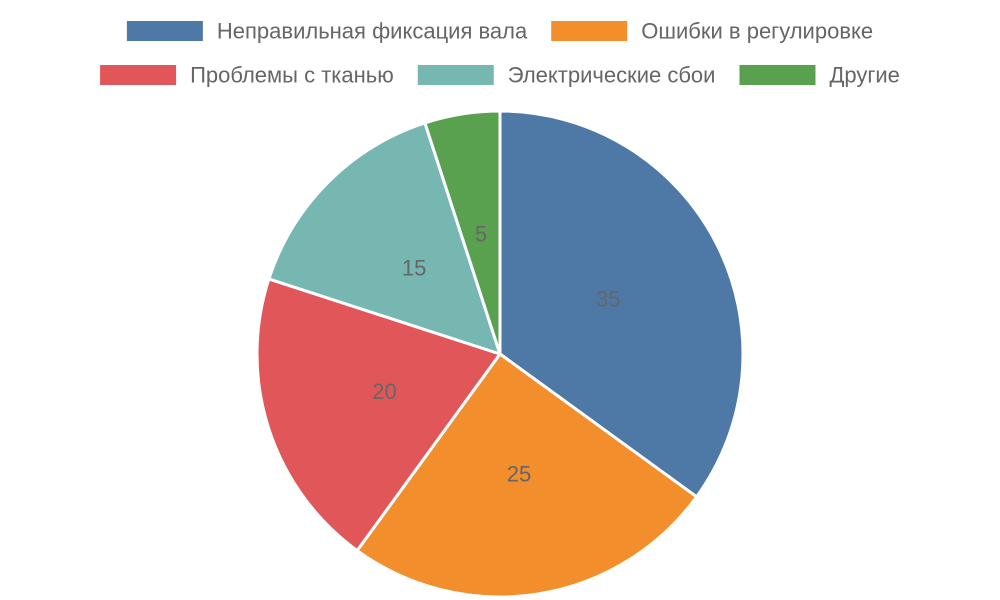 This screenshot has width=1000, height=600. What do you see at coordinates (481, 233) in the screenshot?
I see `slice-5-value-label: 5` at bounding box center [481, 233].